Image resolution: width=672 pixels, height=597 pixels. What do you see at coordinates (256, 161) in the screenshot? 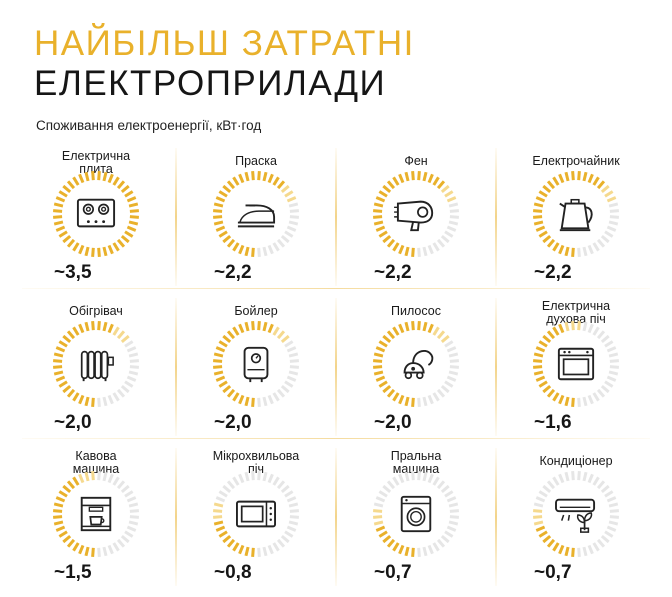
I see `appliance-label: Праска` at bounding box center [256, 161].